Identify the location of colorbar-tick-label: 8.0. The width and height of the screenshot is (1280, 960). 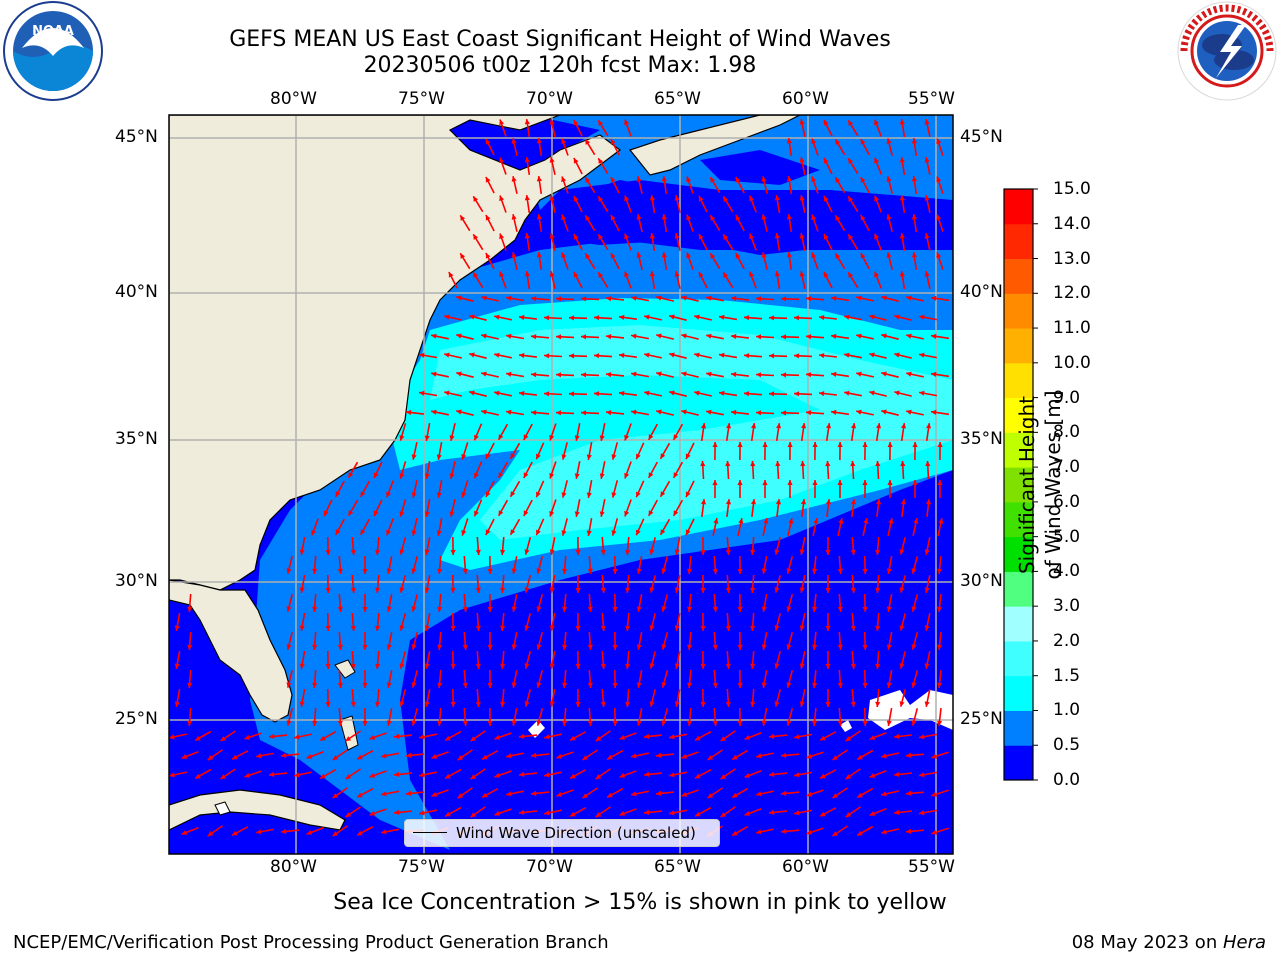
(1067, 432).